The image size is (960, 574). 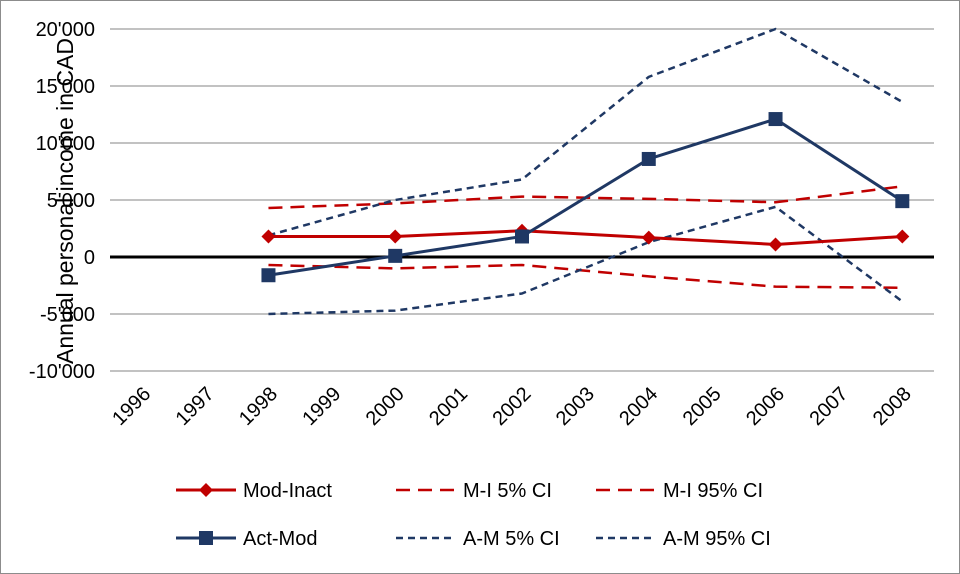 I want to click on legend-item: A-M 95% CI, so click(x=683, y=539).